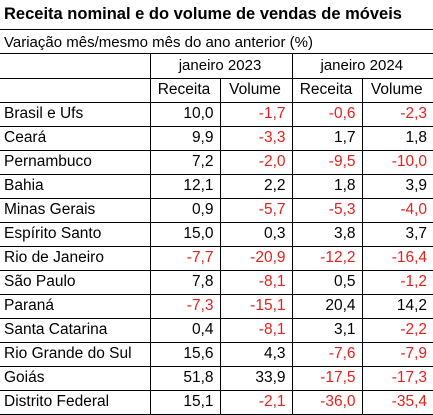 The image size is (433, 415). Describe the element at coordinates (327, 210) in the screenshot. I see `cell-receita-2024: -5,3` at that location.